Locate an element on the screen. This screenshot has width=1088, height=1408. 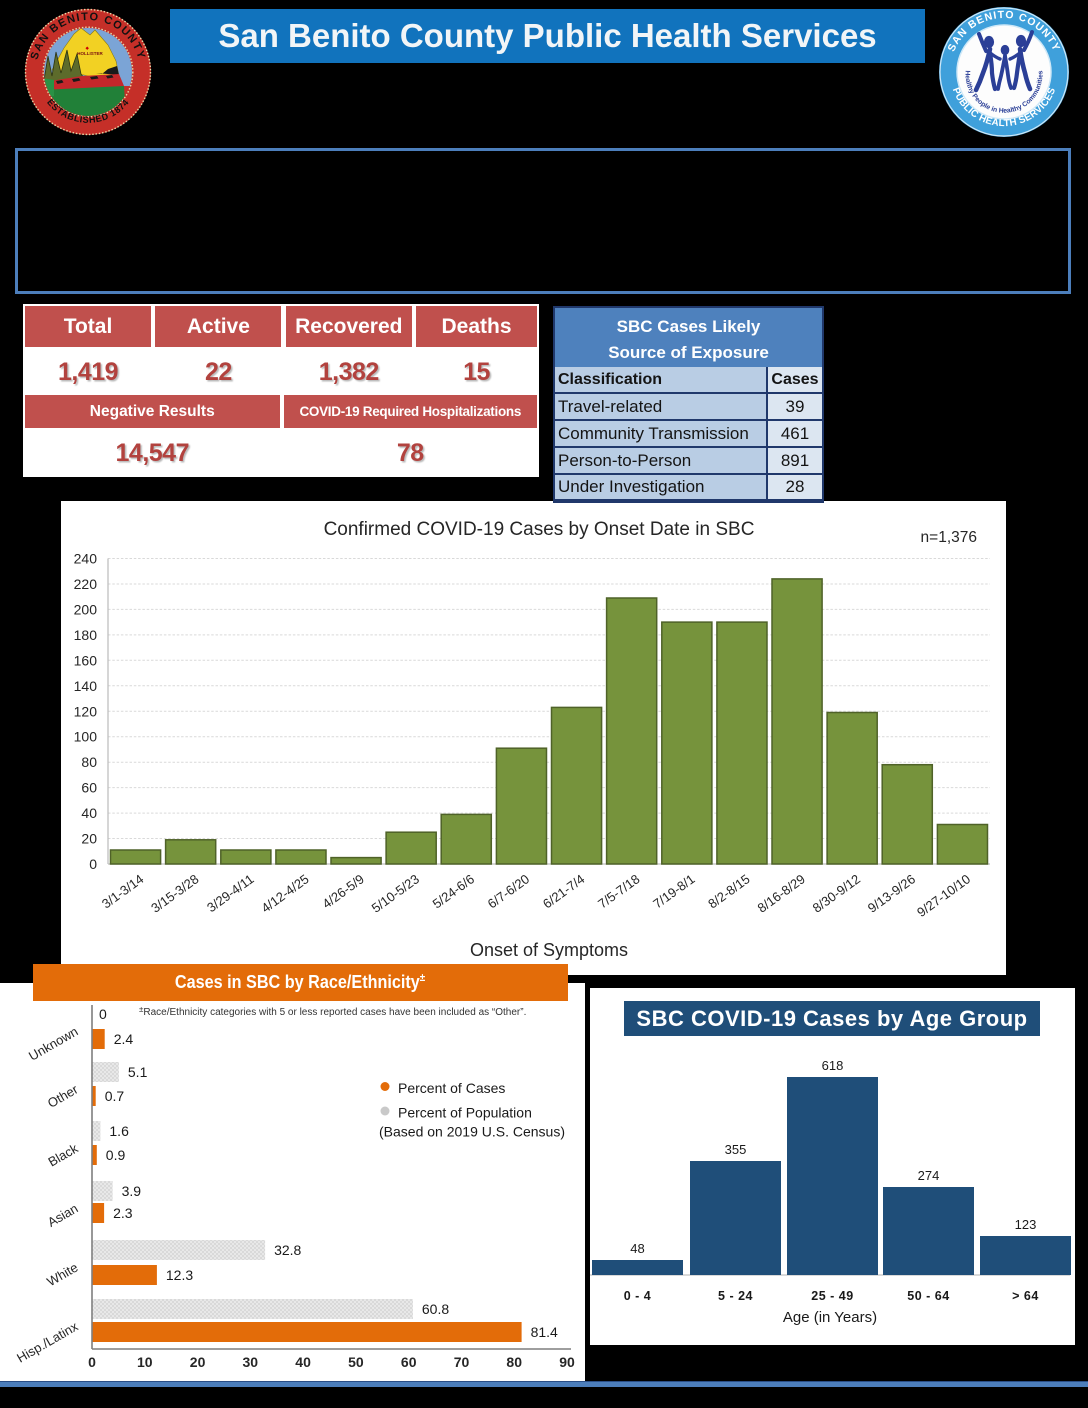
svg-text: 50 is located at coordinates (356, 1362).